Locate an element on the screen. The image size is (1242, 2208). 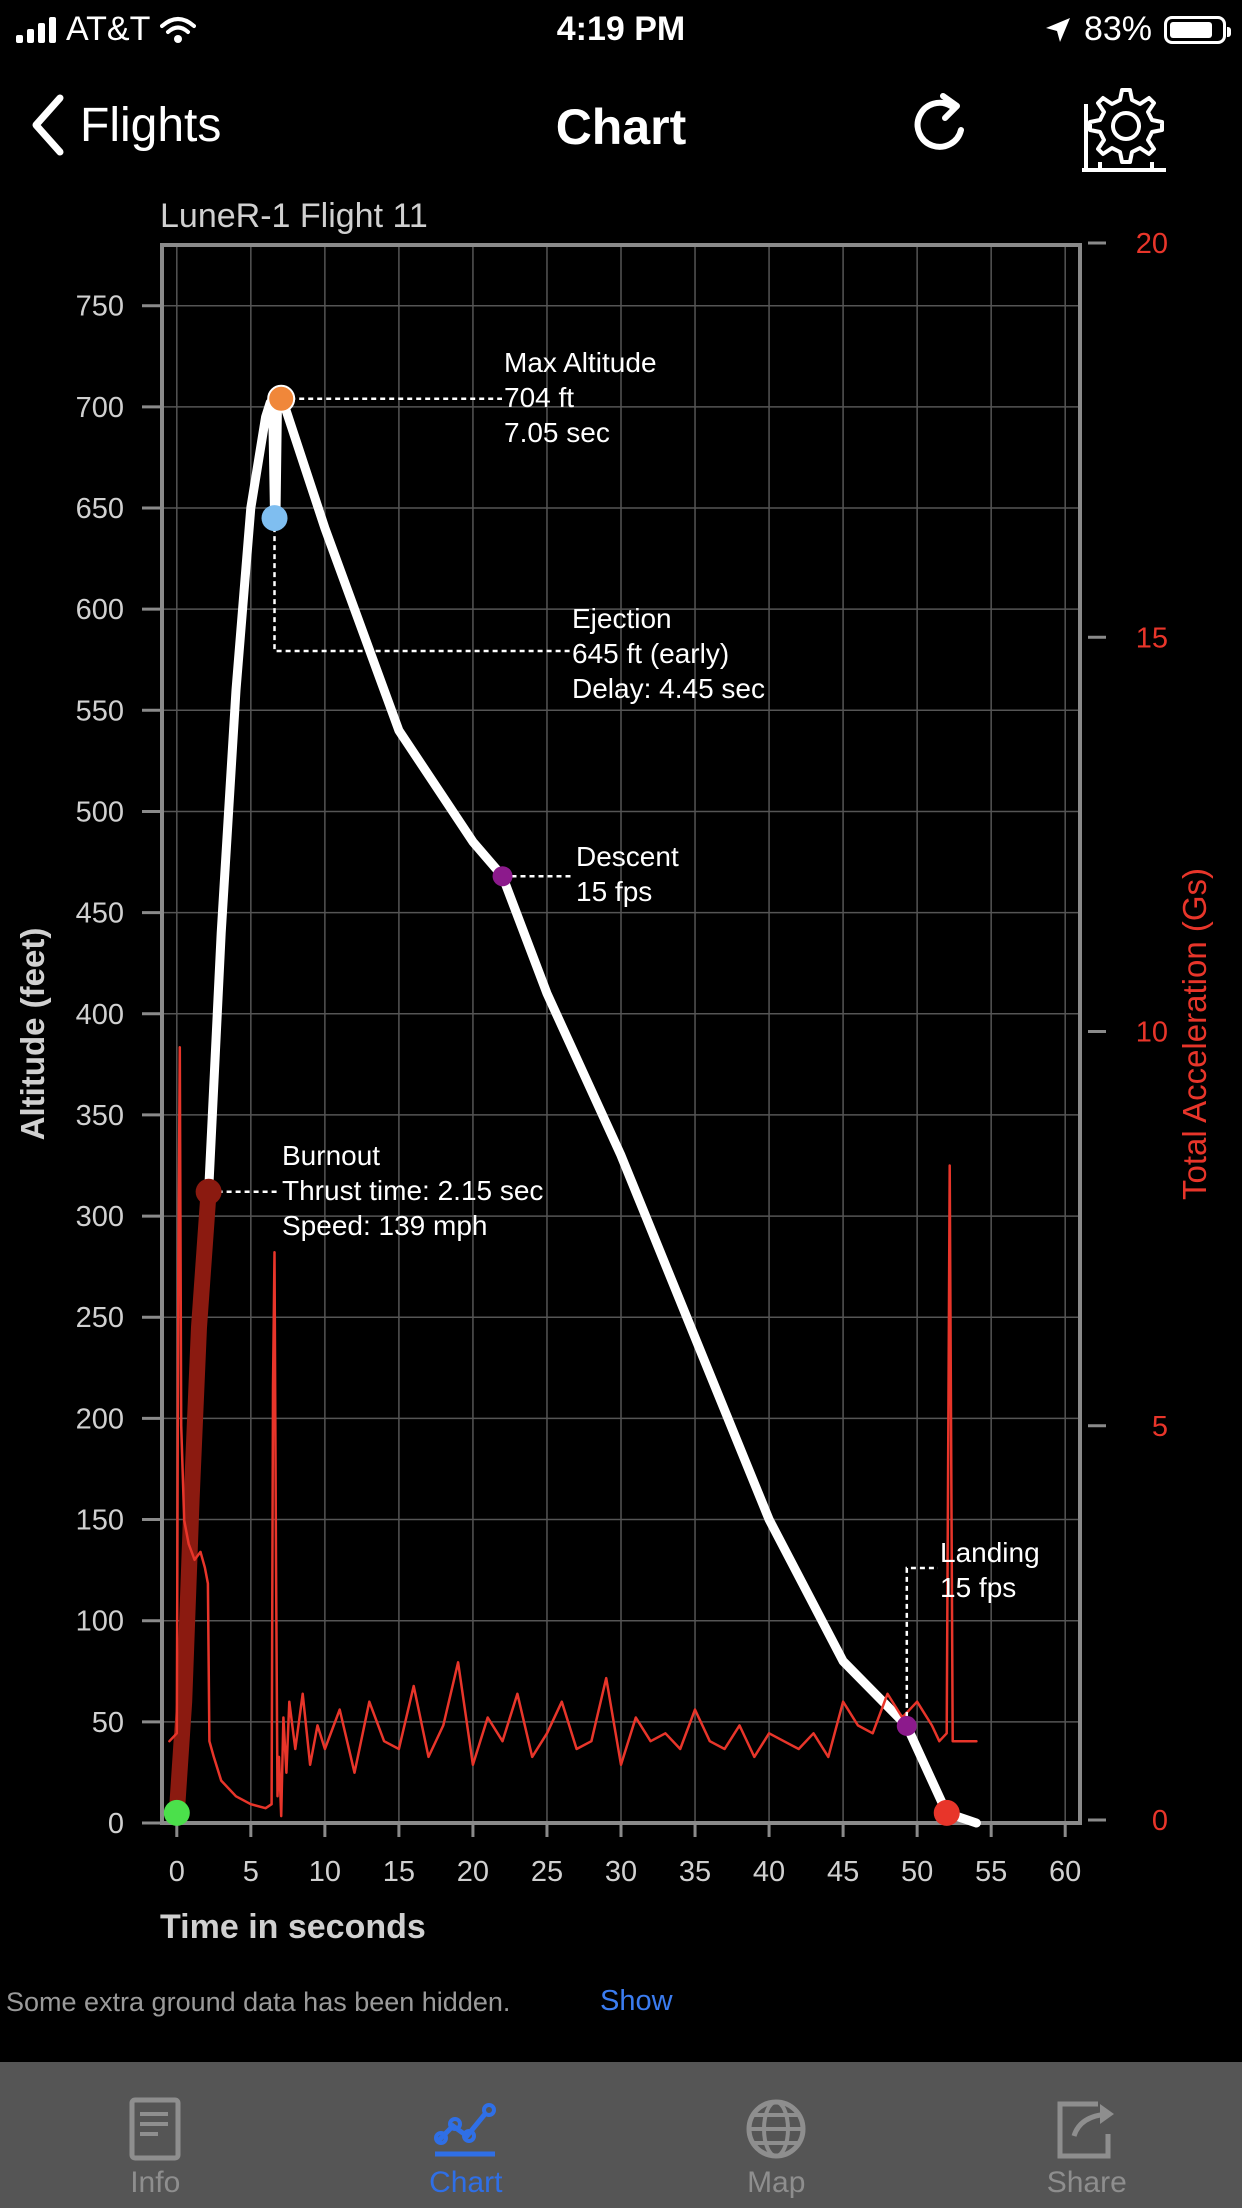
x-tick-label: 40 is located at coordinates (769, 1872).